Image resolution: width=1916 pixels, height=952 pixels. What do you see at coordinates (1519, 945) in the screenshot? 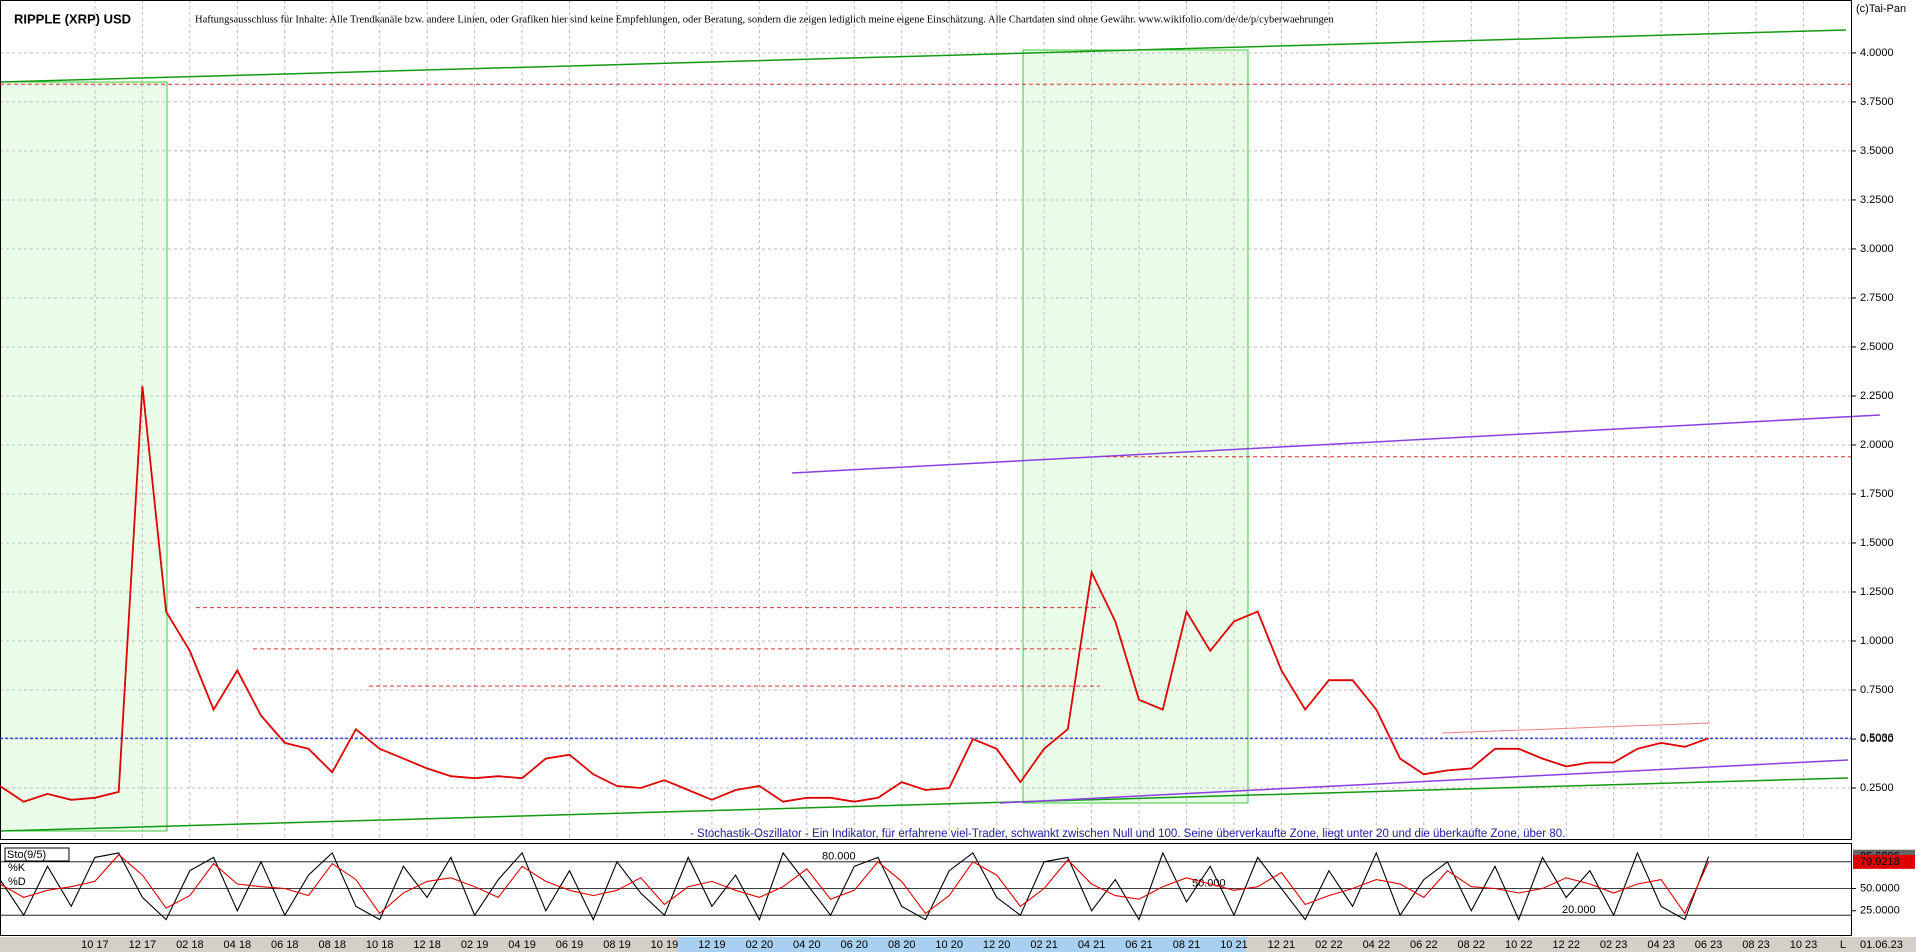
I see `x-tick-label: 10 22` at bounding box center [1519, 945].